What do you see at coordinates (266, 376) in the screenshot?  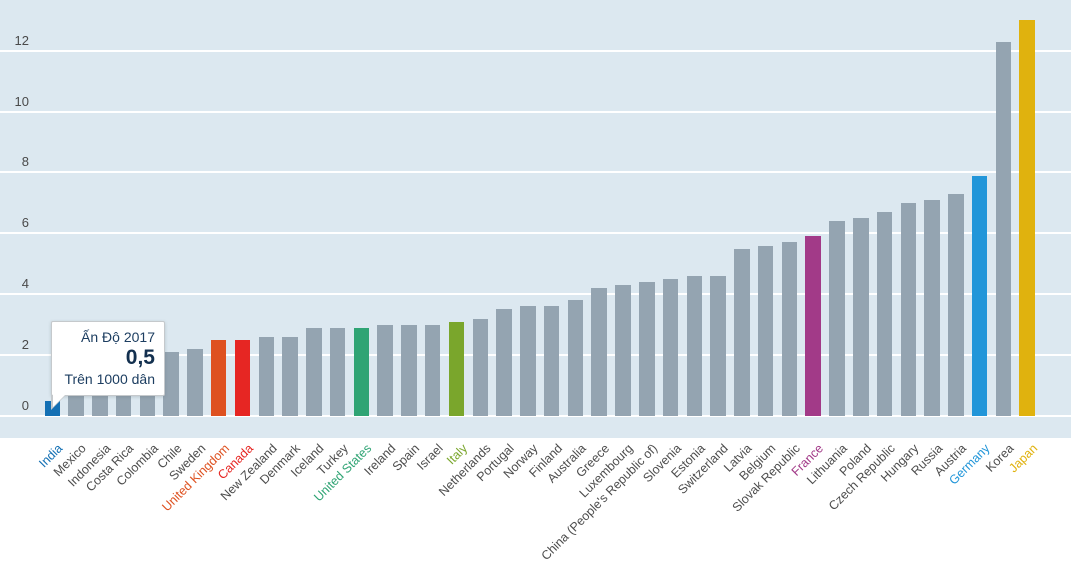 I see `bar-new-zealand` at bounding box center [266, 376].